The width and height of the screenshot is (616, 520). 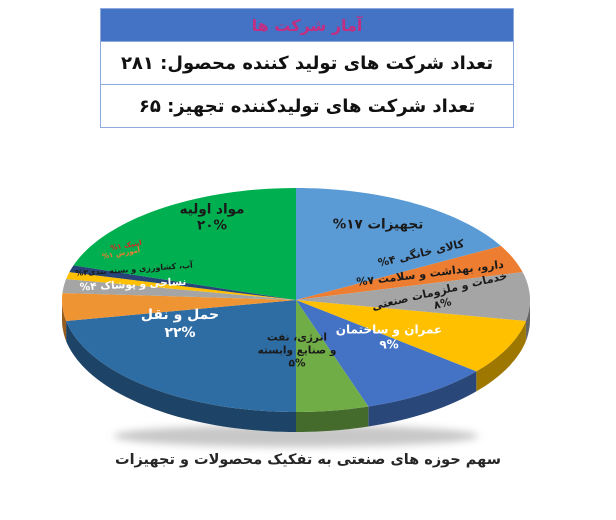 I want to click on pie-label-7: نساجی و پوشاک ۴%, so click(x=132, y=285).